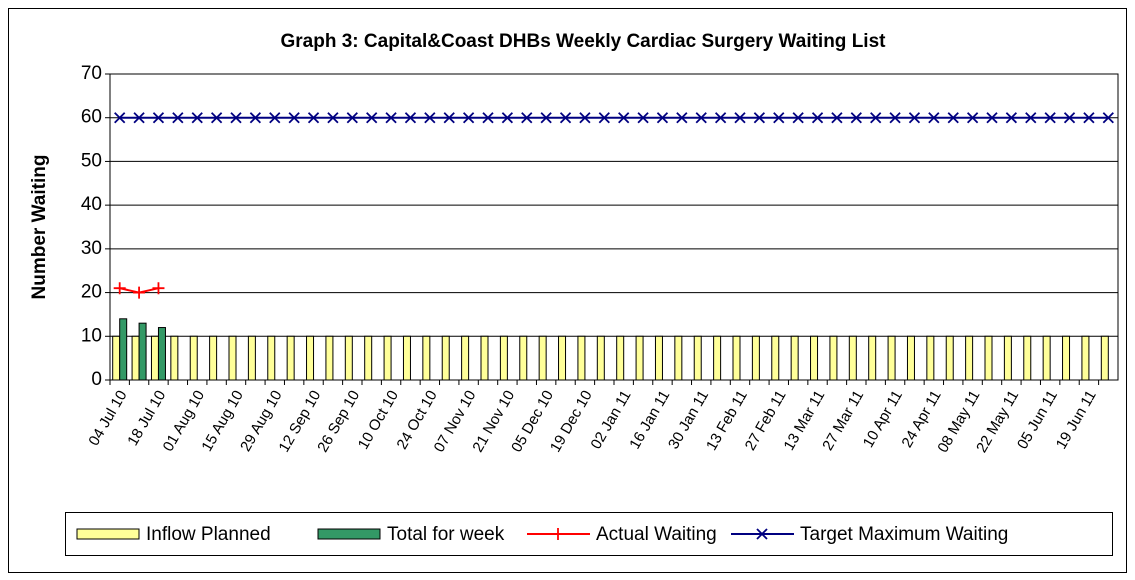 The width and height of the screenshot is (1135, 580). Describe the element at coordinates (446, 534) in the screenshot. I see `legend-label: Total for week` at that location.